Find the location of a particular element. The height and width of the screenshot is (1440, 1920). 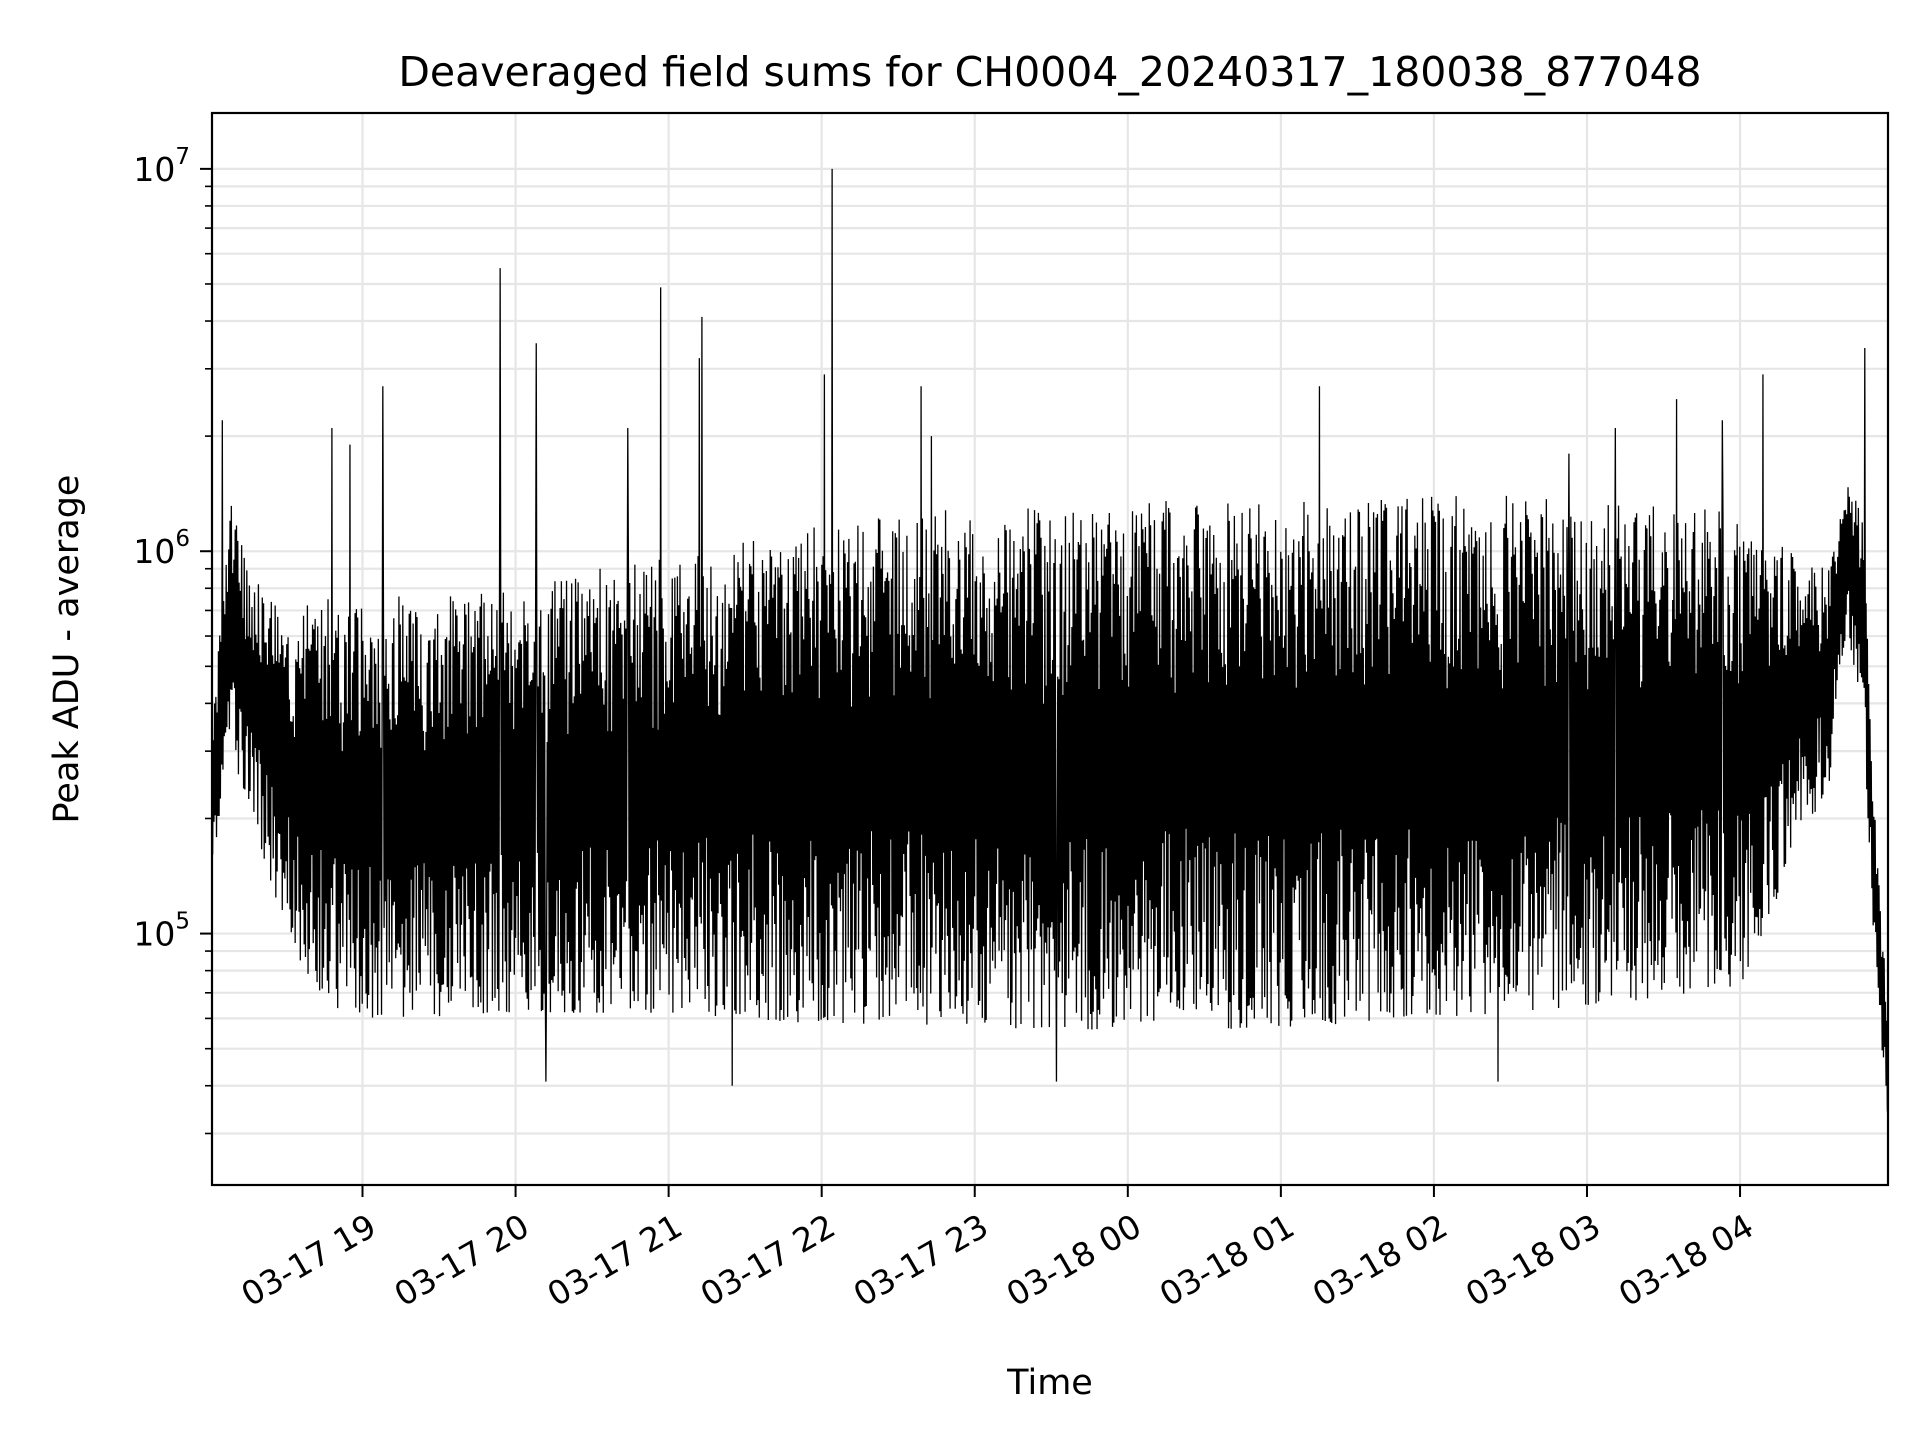

y-axis-label: Peak ADU - average is located at coordinates (67, 649).